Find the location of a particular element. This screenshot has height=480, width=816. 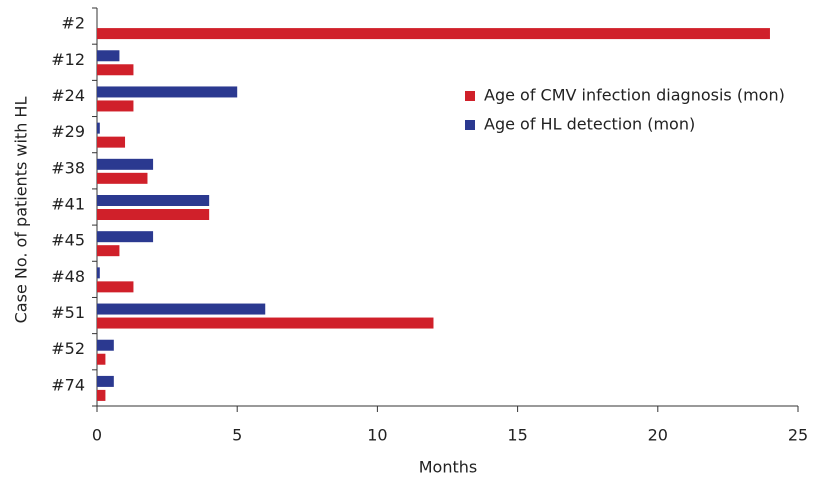

y-tick-label: #12 is located at coordinates (68, 59).